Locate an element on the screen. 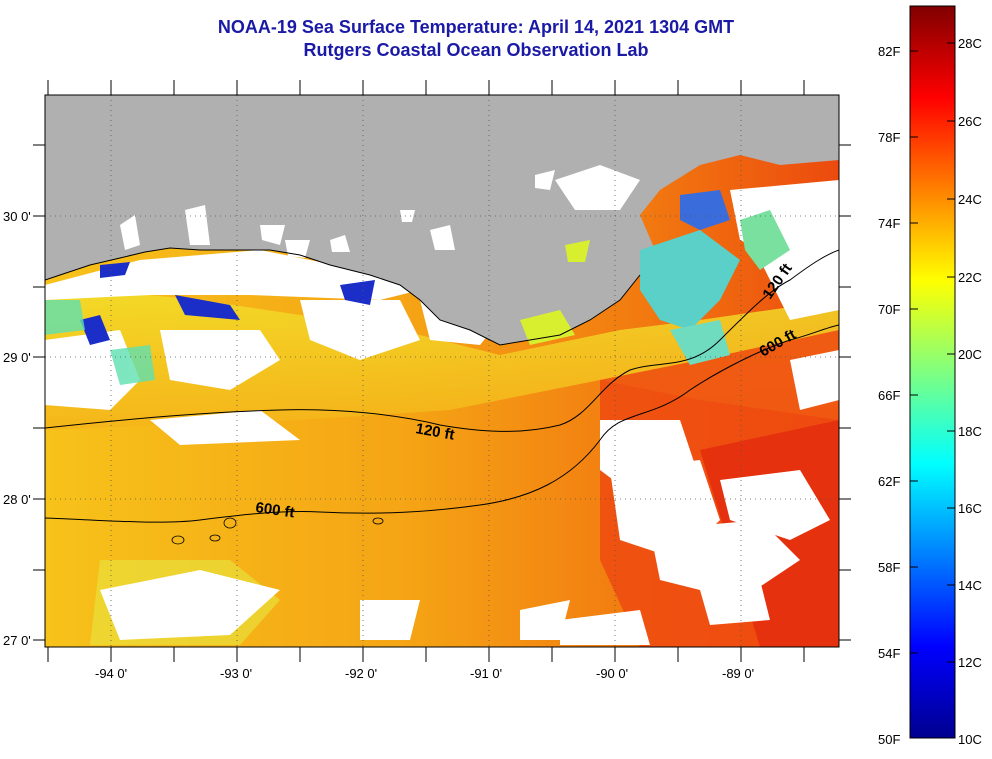 The width and height of the screenshot is (992, 759). cbar-c-22: 22C is located at coordinates (970, 277).